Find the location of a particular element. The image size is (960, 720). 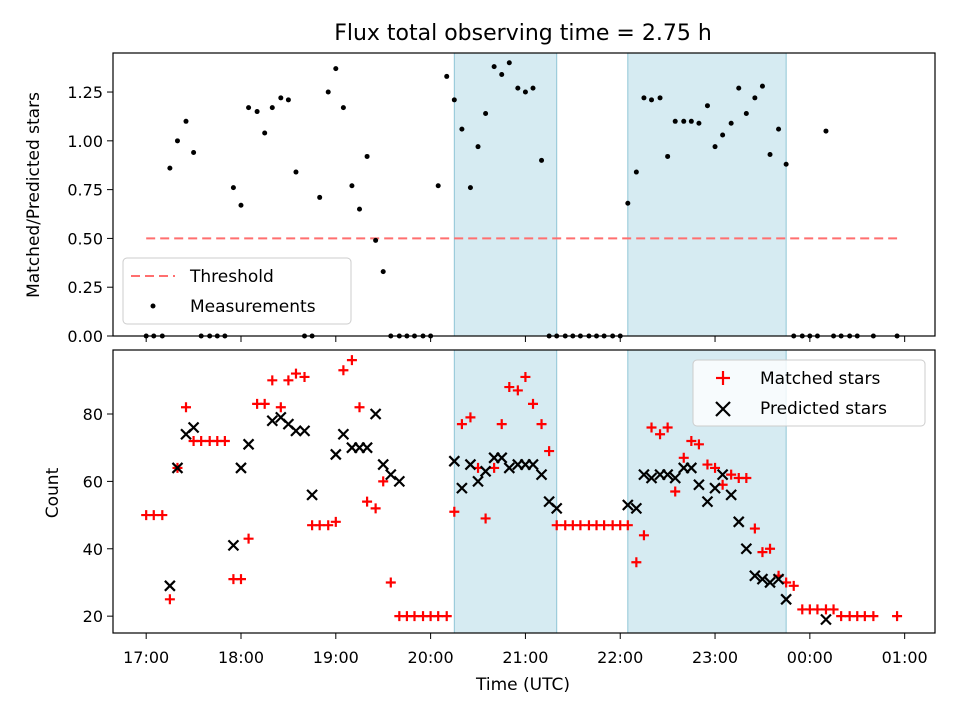

top-observing-windows is located at coordinates (620, 194).